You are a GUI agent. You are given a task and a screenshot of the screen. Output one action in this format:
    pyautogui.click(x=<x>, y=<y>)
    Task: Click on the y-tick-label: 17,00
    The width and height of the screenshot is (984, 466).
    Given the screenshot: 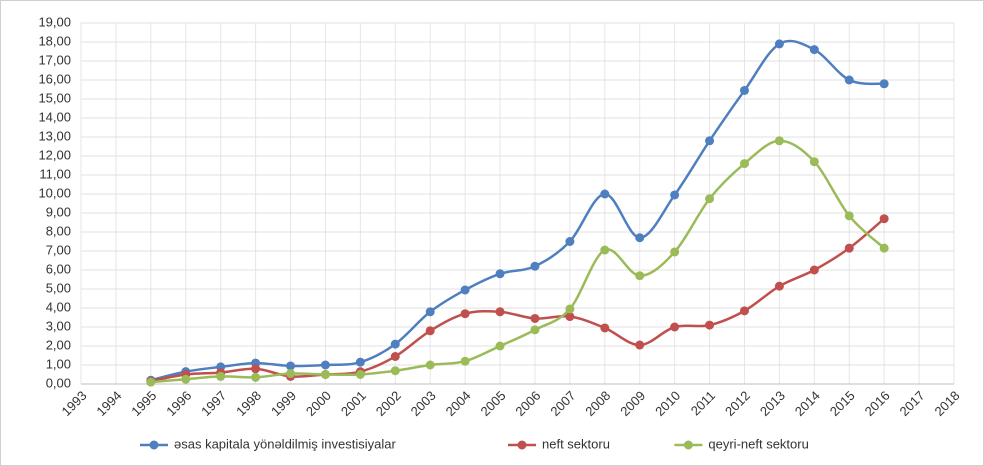 What is the action you would take?
    pyautogui.click(x=54, y=59)
    